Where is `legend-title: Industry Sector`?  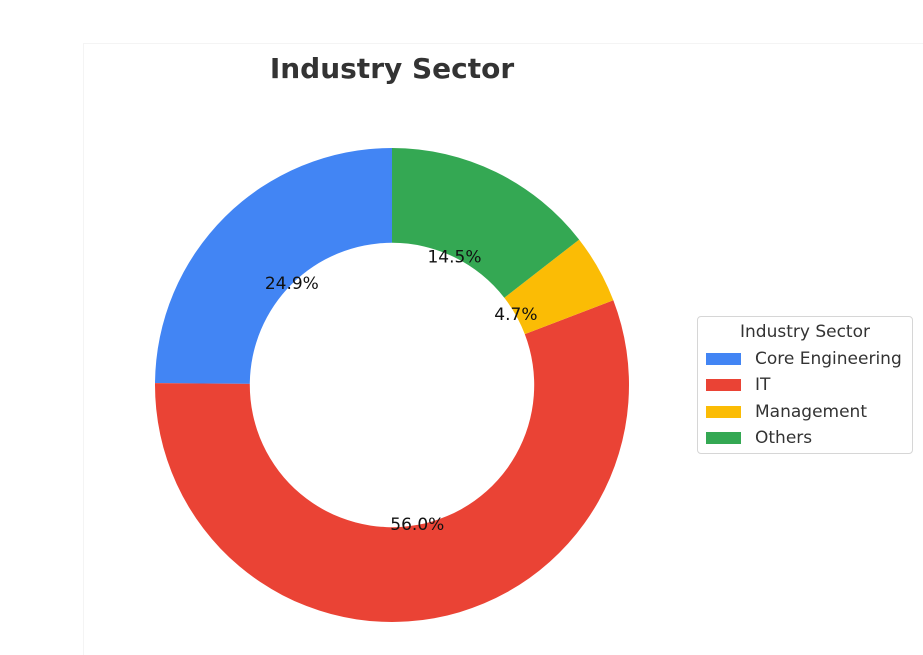 legend-title: Industry Sector is located at coordinates (805, 332).